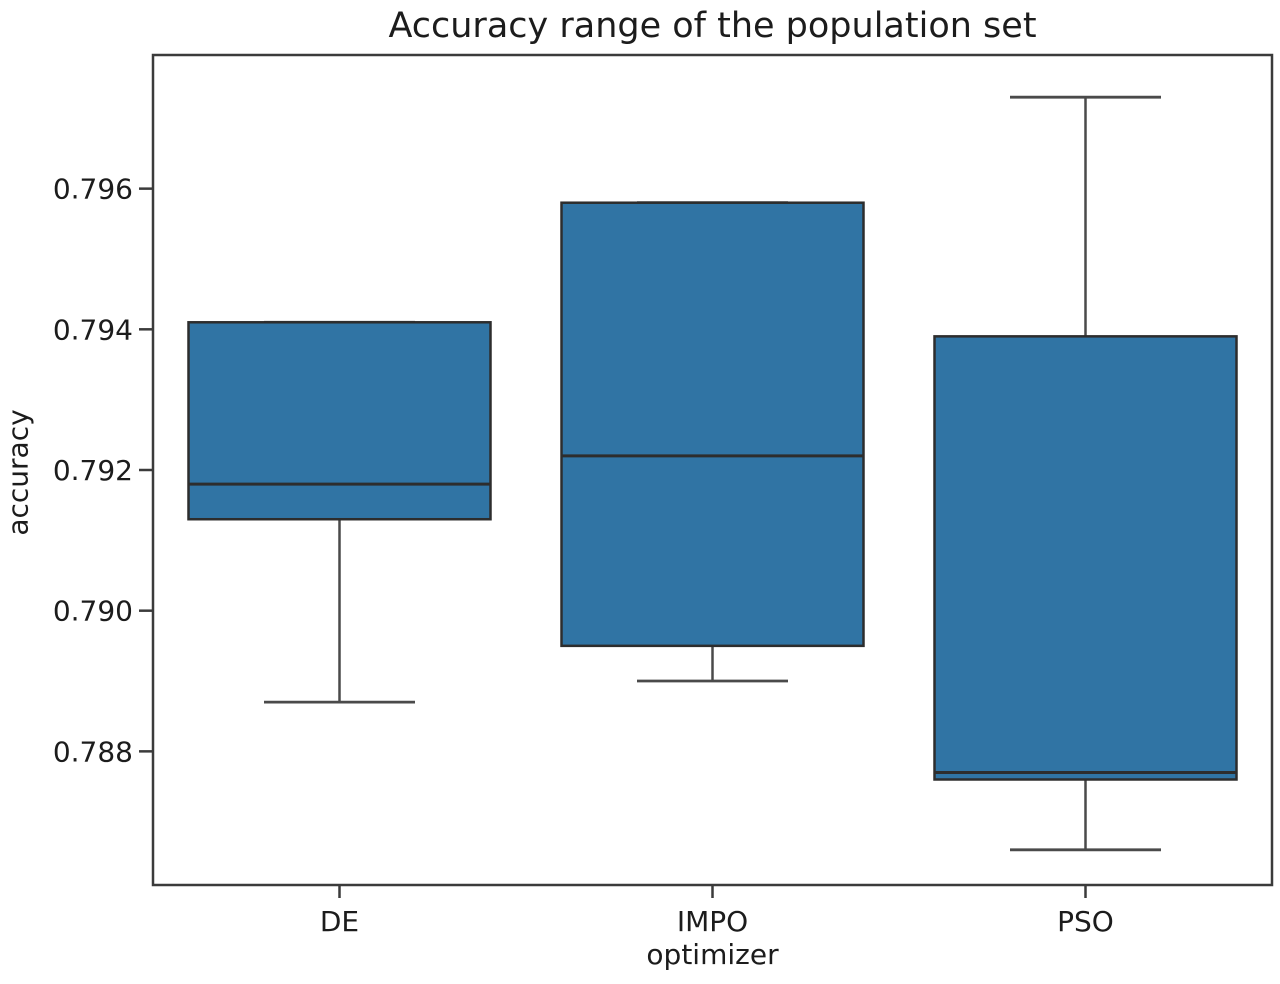 This screenshot has height=984, width=1280. I want to click on x-axis-tick-label: DE, so click(339, 921).